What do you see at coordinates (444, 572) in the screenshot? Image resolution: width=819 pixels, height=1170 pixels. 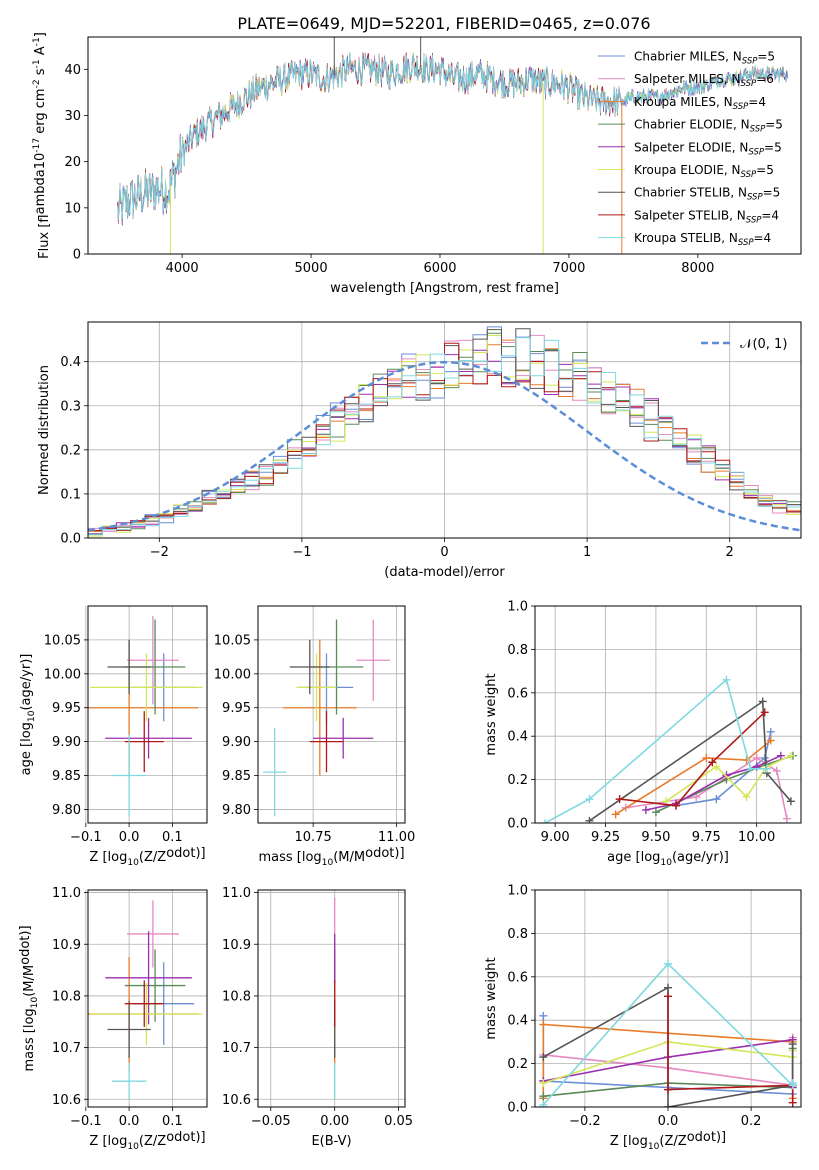 I see `x-axis-label: (data-model)/error` at bounding box center [444, 572].